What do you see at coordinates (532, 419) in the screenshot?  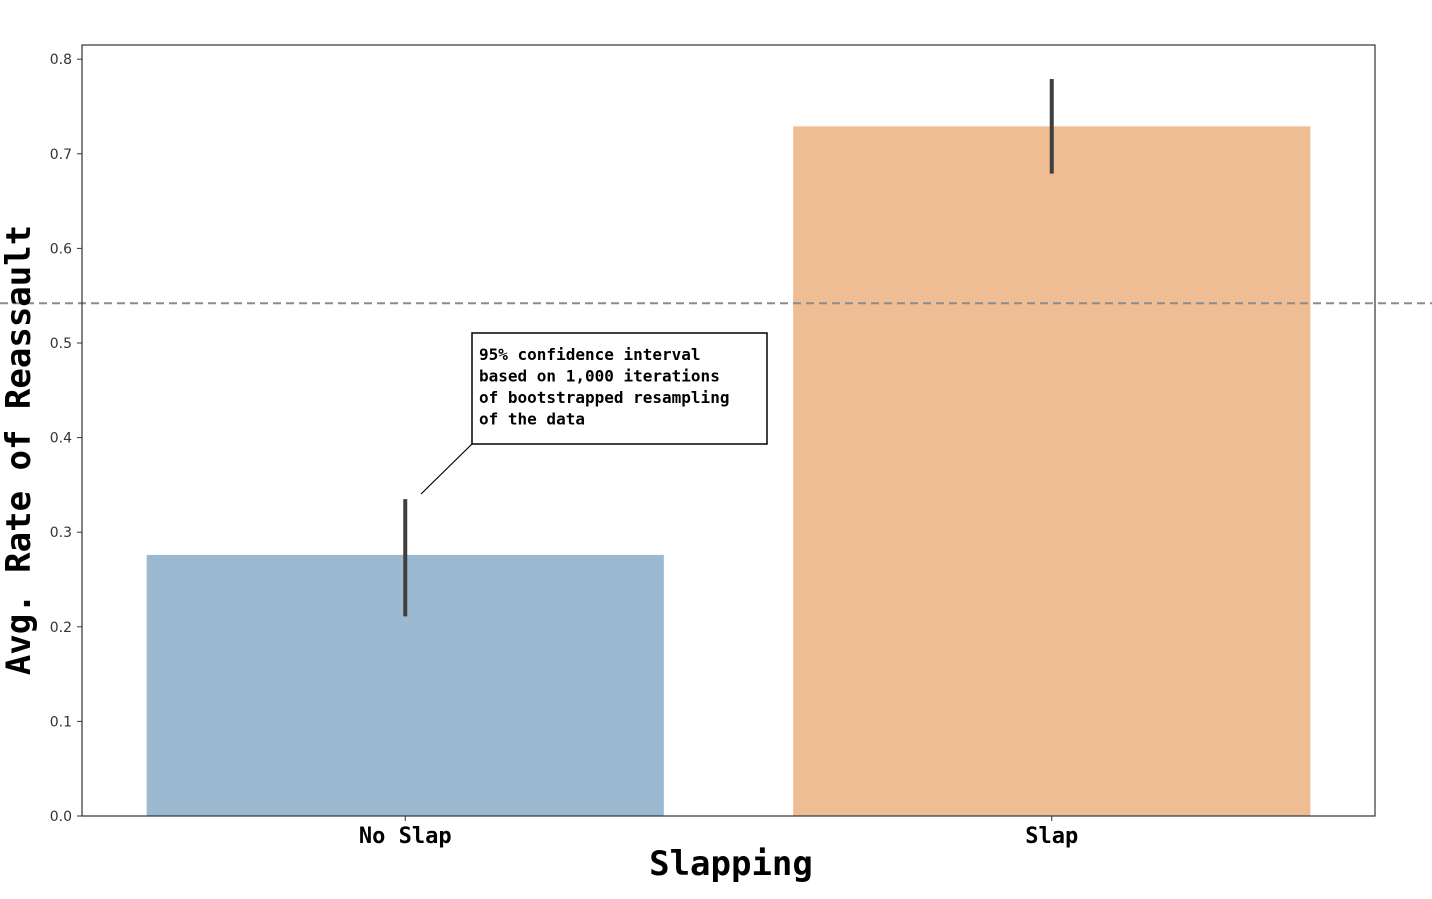 I see `annotation-text-line: of the data` at bounding box center [532, 419].